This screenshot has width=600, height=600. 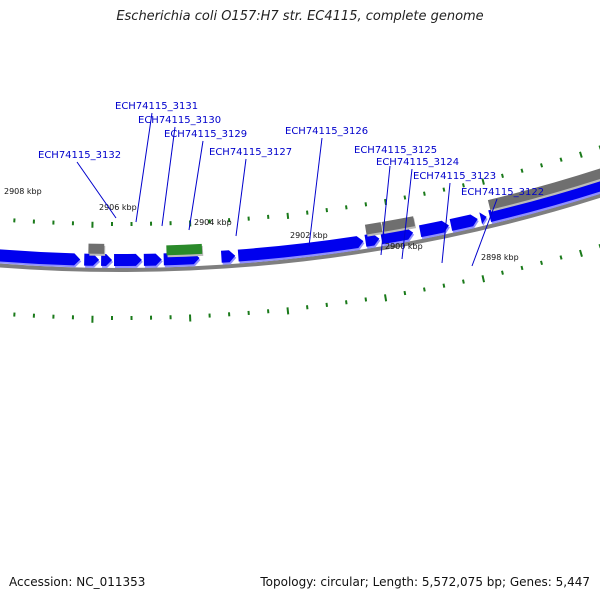 What do you see at coordinates (417, 162) in the screenshot?
I see `gene-label: ECH74115_3124` at bounding box center [417, 162].